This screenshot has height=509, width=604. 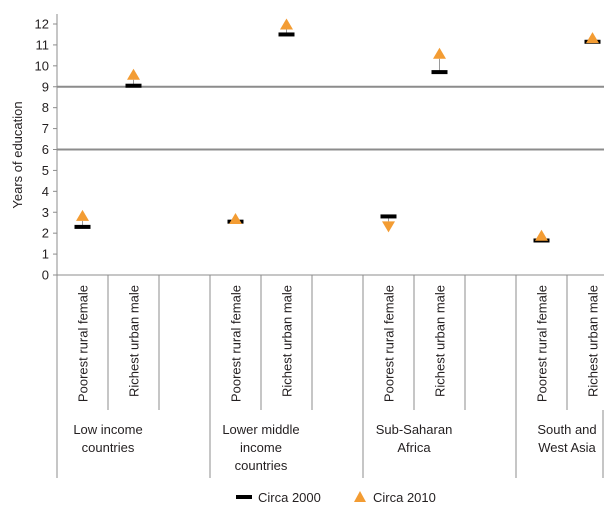 I want to click on group-label: West Asia, so click(x=567, y=447).